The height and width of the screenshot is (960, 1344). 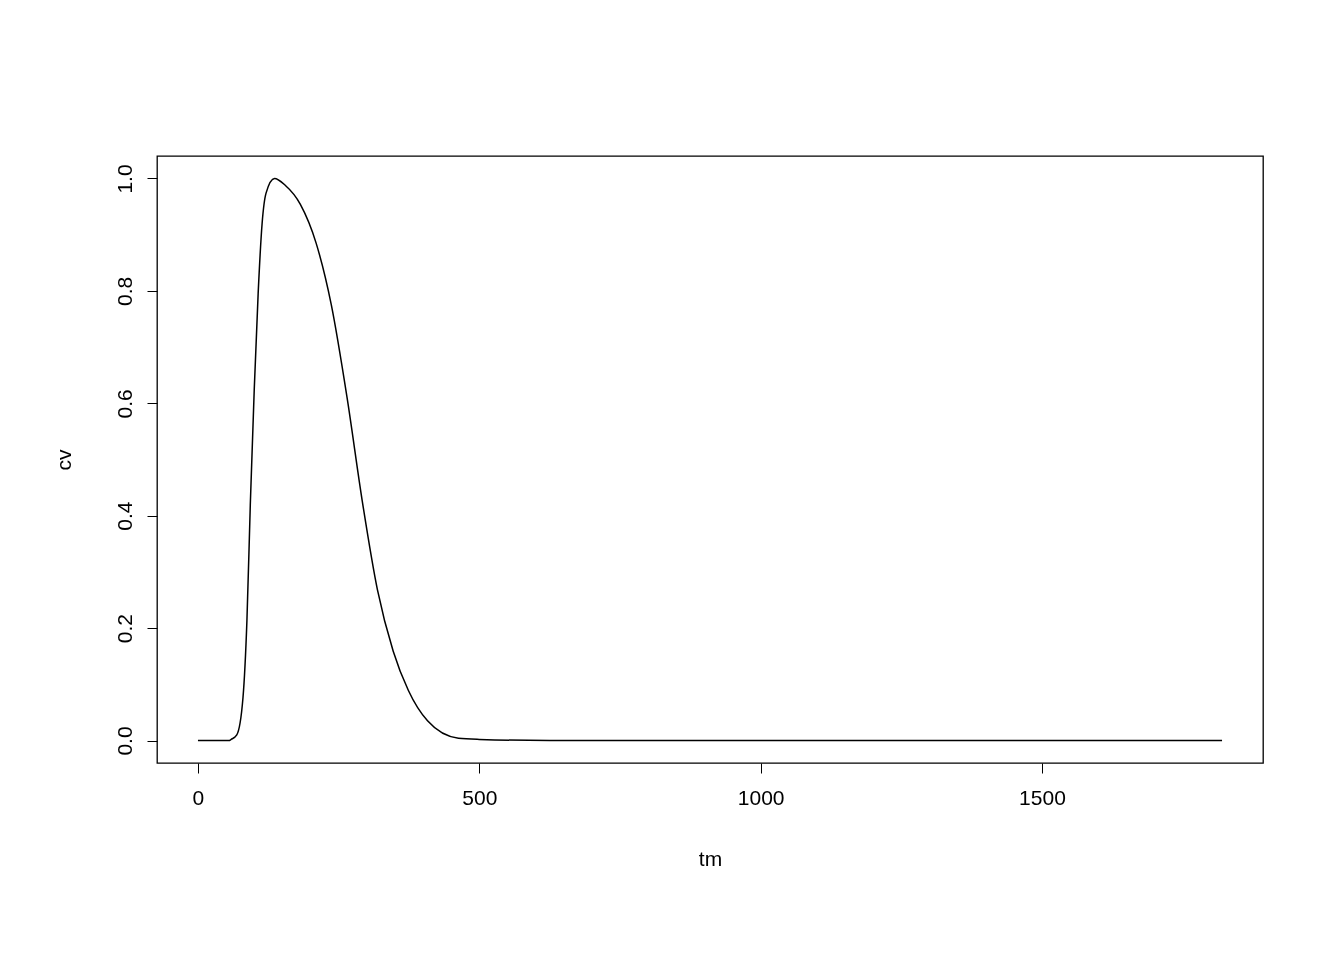 I want to click on y-tick-label: 1.0, so click(x=124, y=179).